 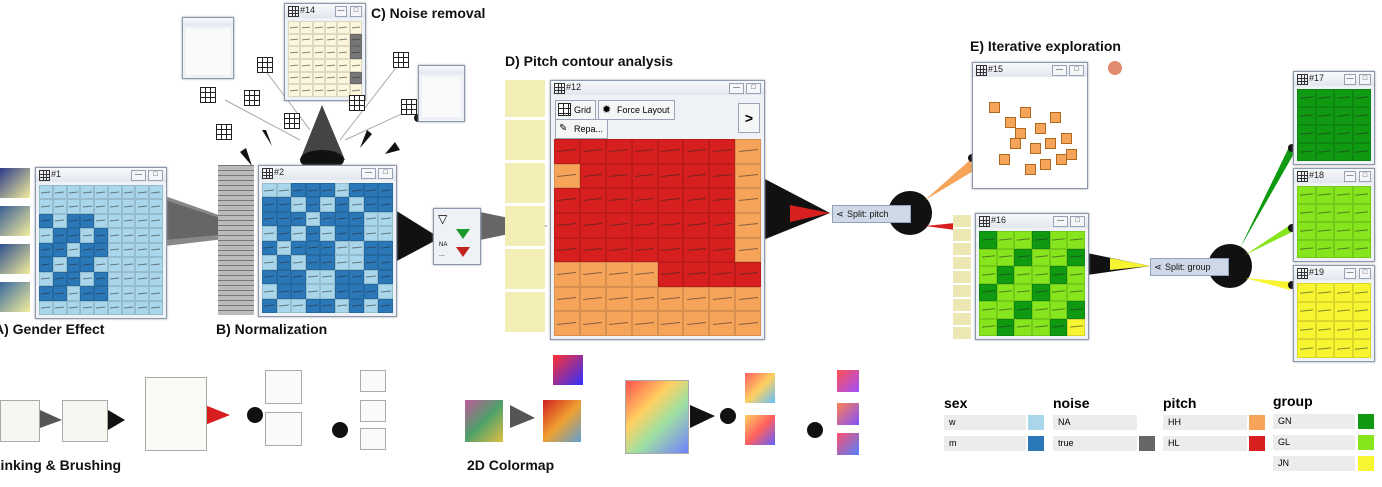 What do you see at coordinates (1030, 125) in the screenshot?
I see `window-15: #15 — □` at bounding box center [1030, 125].